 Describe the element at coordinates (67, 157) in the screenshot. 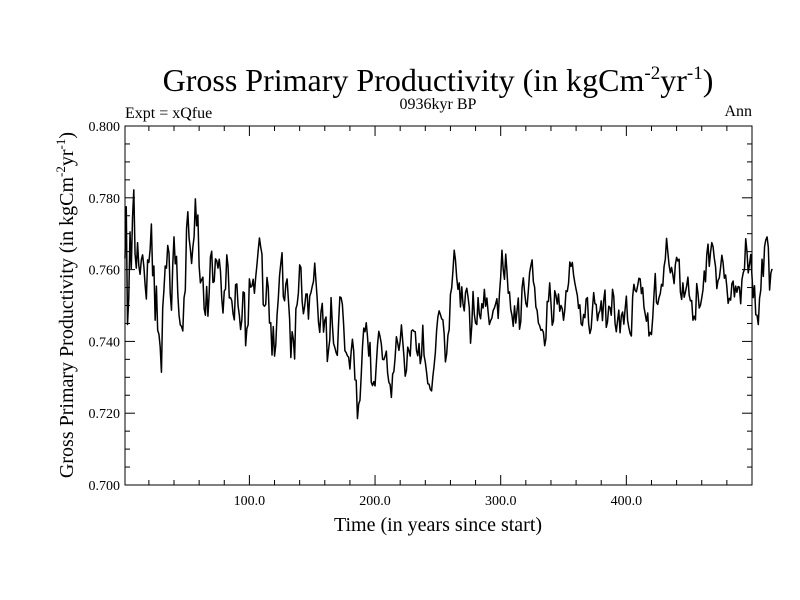

I see `ylabel-mid: yr` at that location.